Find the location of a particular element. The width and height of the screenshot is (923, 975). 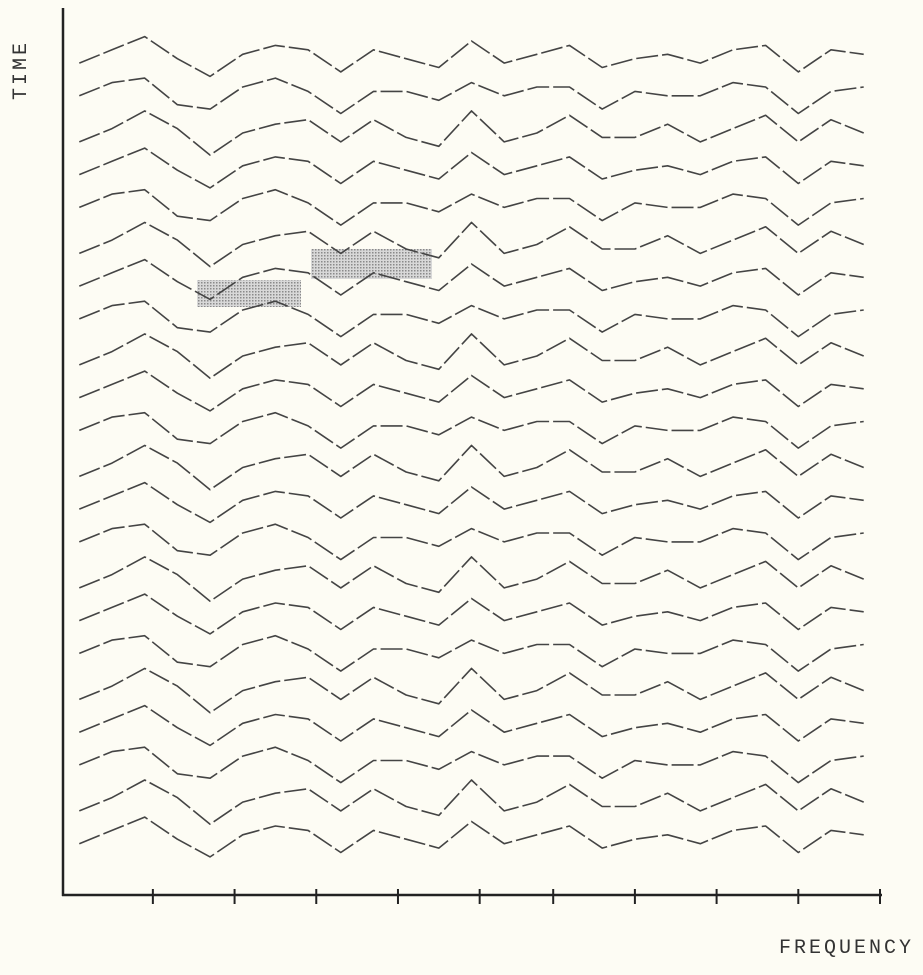

shaded-region is located at coordinates (249, 293).